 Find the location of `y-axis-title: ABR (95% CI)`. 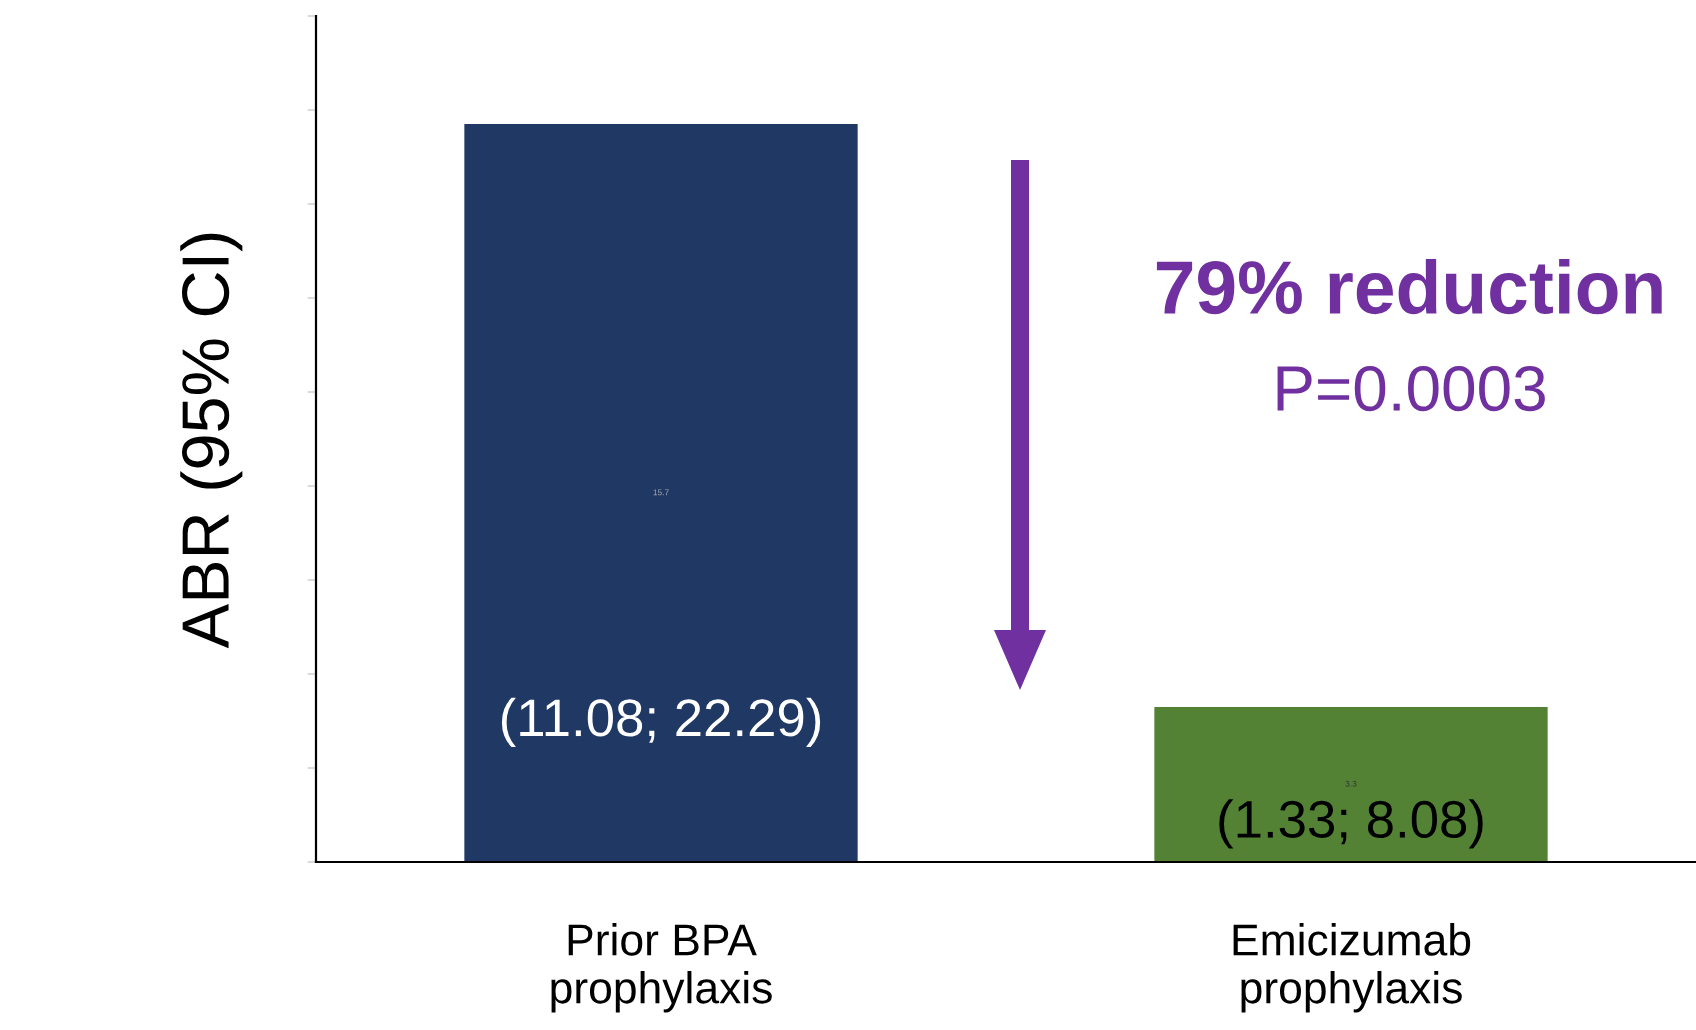

y-axis-title: ABR (95% CI) is located at coordinates (211, 441).